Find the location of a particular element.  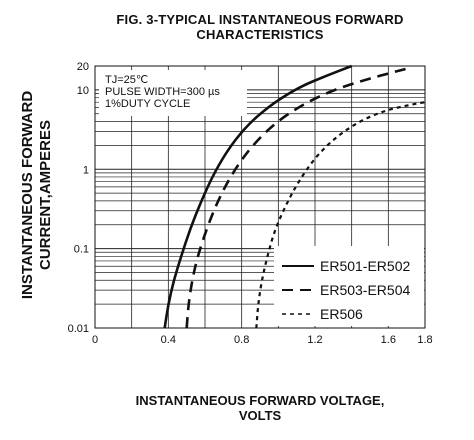

y-tick-label: 0.01 is located at coordinates (78, 329).